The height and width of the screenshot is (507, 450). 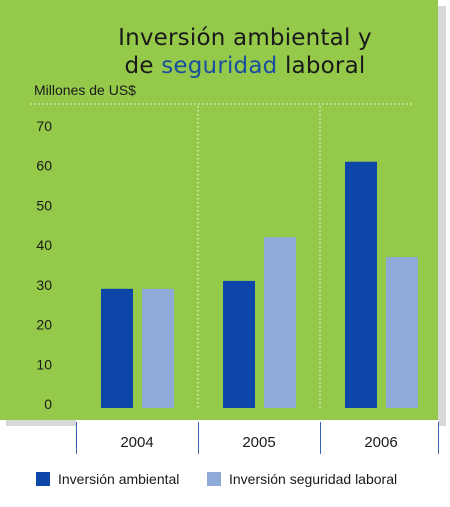 I want to click on y-tick-30: 30, so click(x=44, y=285).